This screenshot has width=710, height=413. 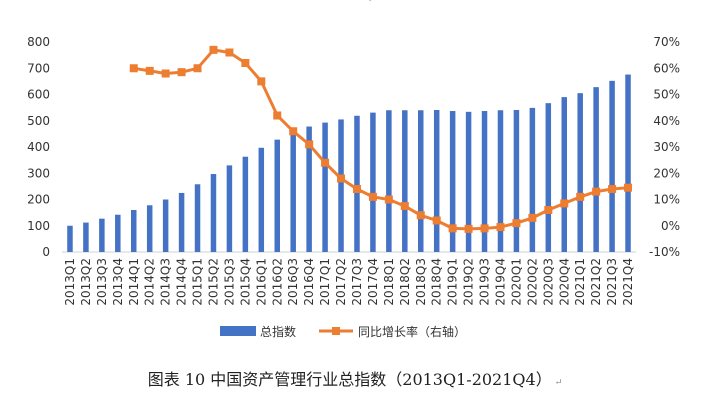 I want to click on x-axis-tick-label: 2015Q3, so click(x=229, y=282).